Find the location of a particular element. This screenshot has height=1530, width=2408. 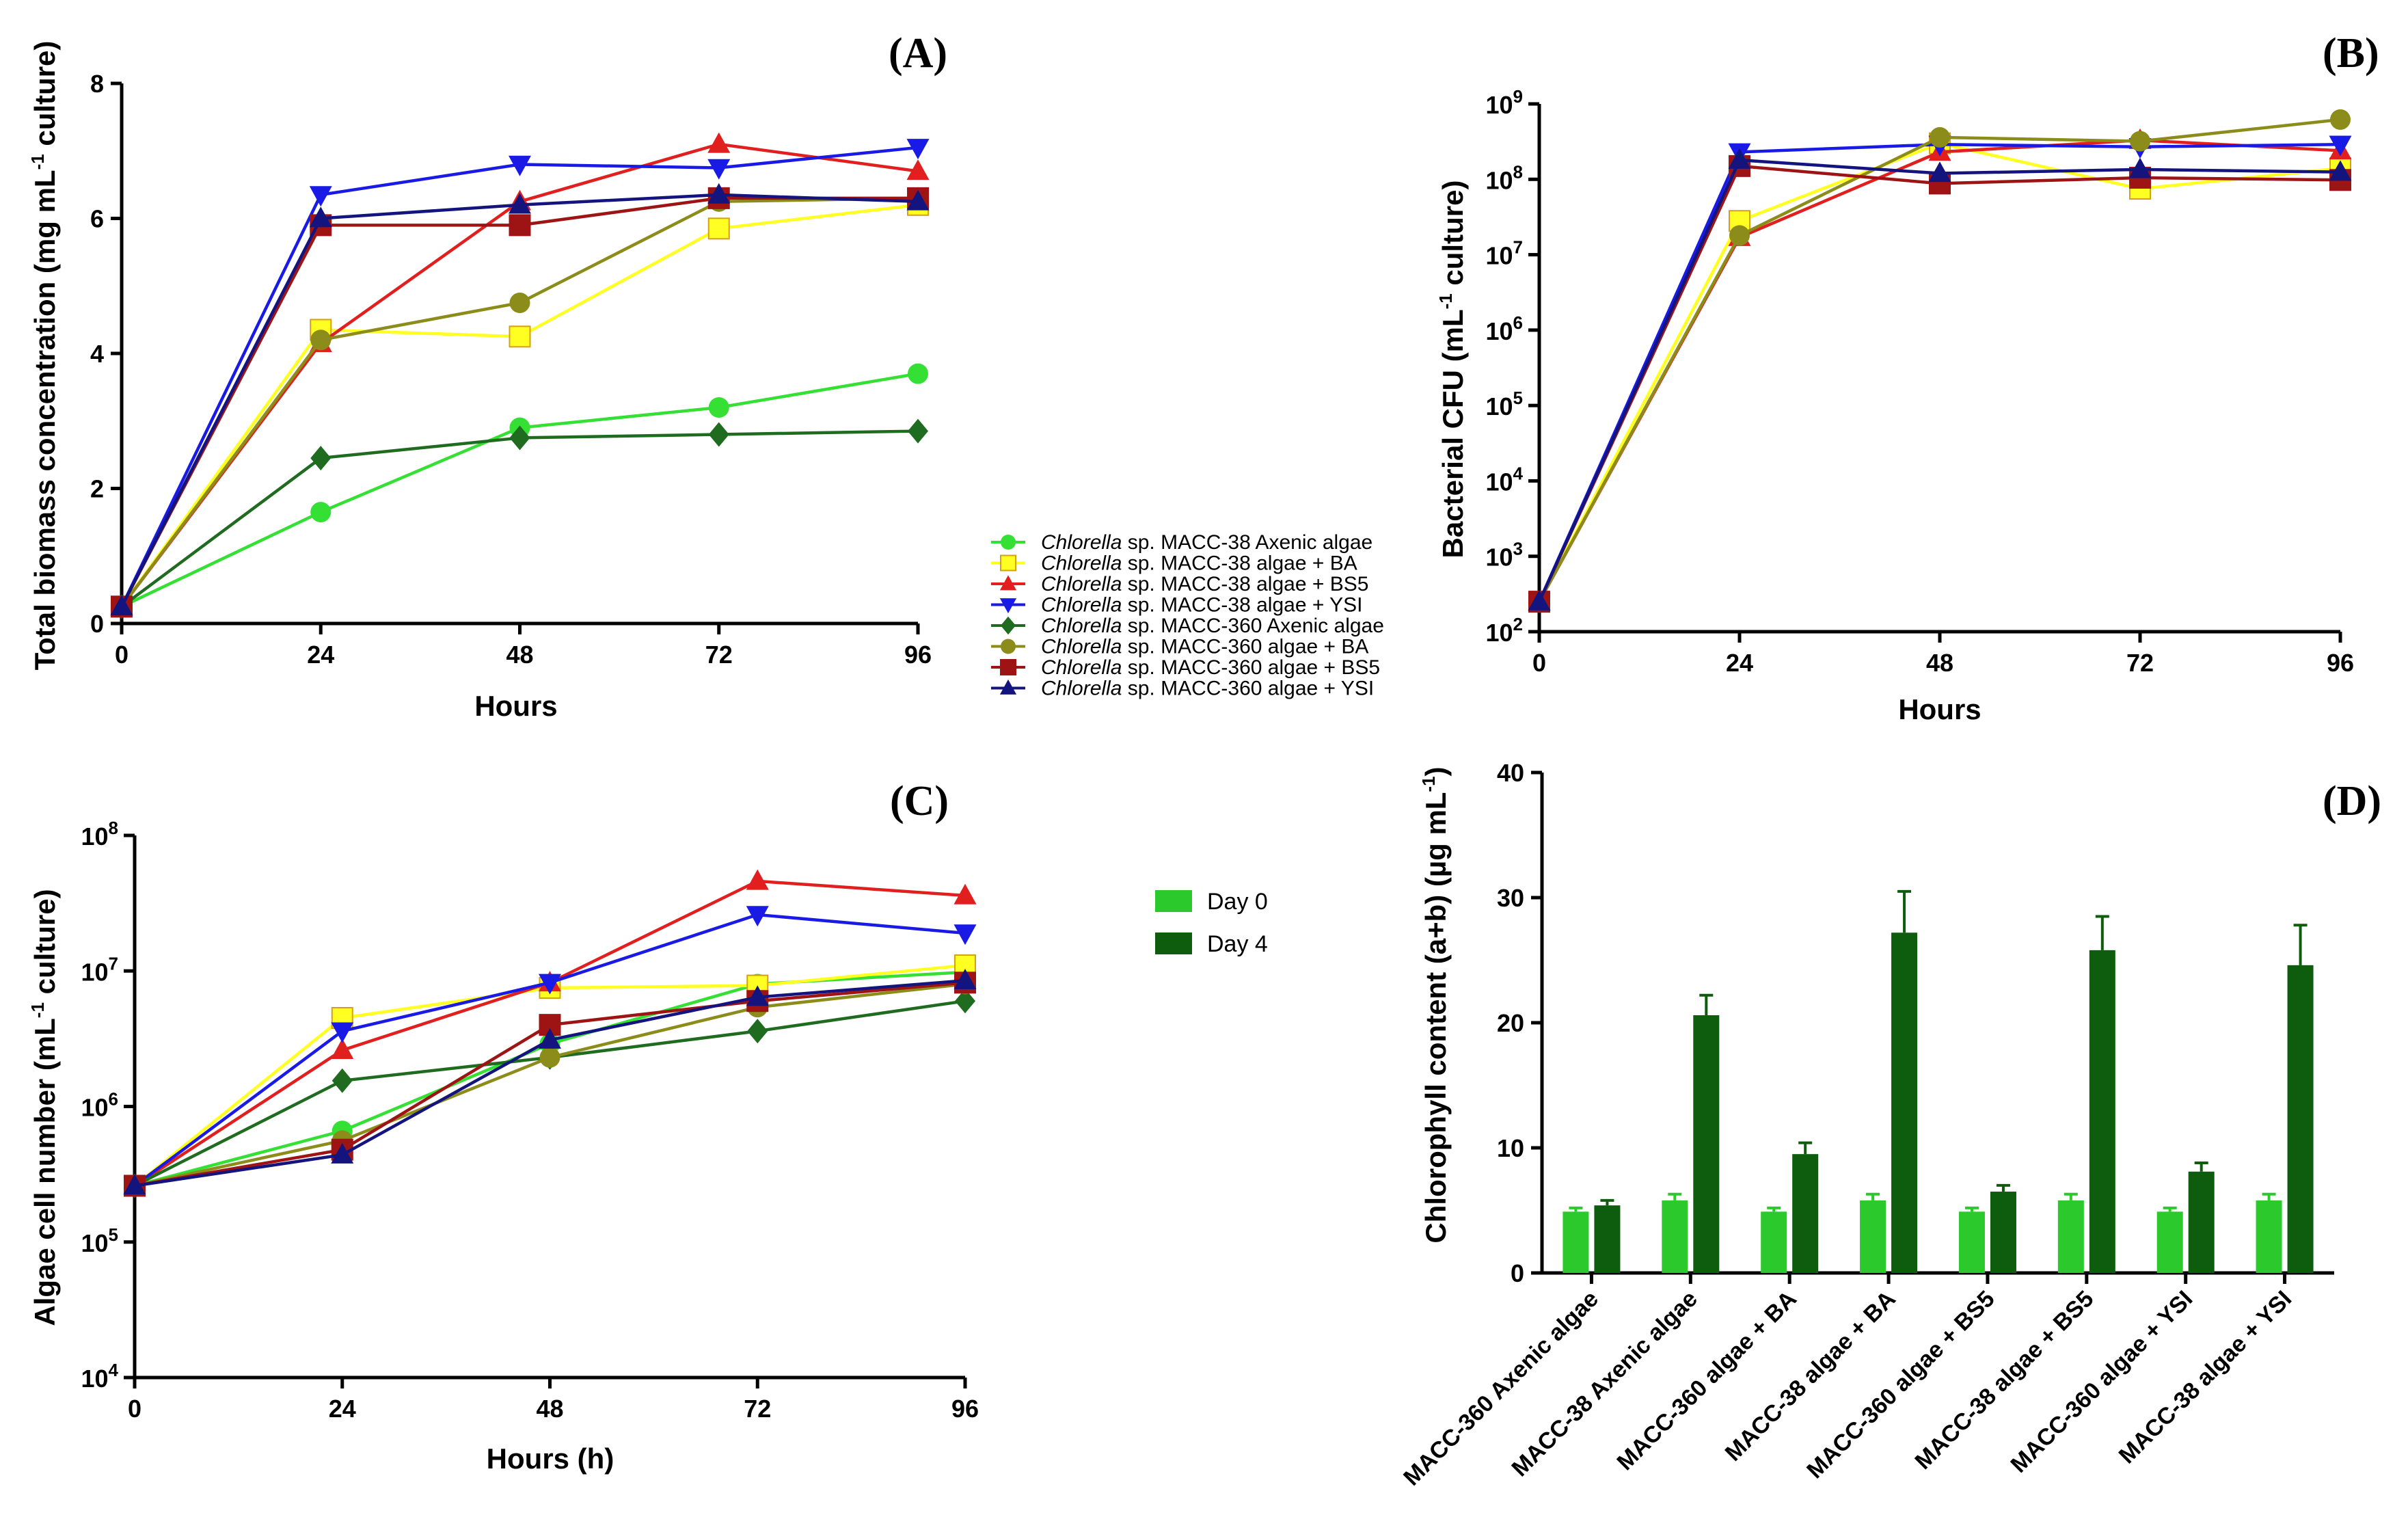

panel-a-y-tick-label: 2 is located at coordinates (97, 489).